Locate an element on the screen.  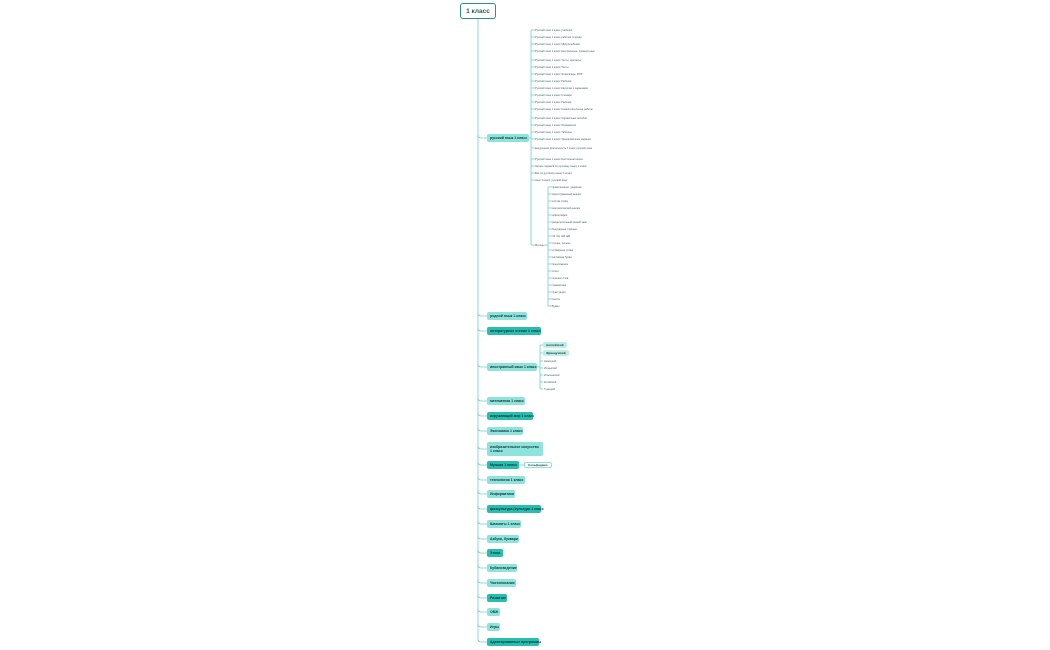
branch-node-16: Чистописание is located at coordinates (501, 583).